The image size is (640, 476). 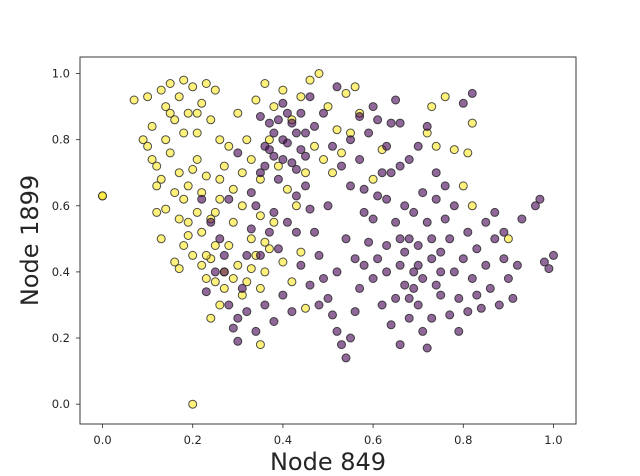 What do you see at coordinates (283, 440) in the screenshot?
I see `x-tick-label: 0.4` at bounding box center [283, 440].